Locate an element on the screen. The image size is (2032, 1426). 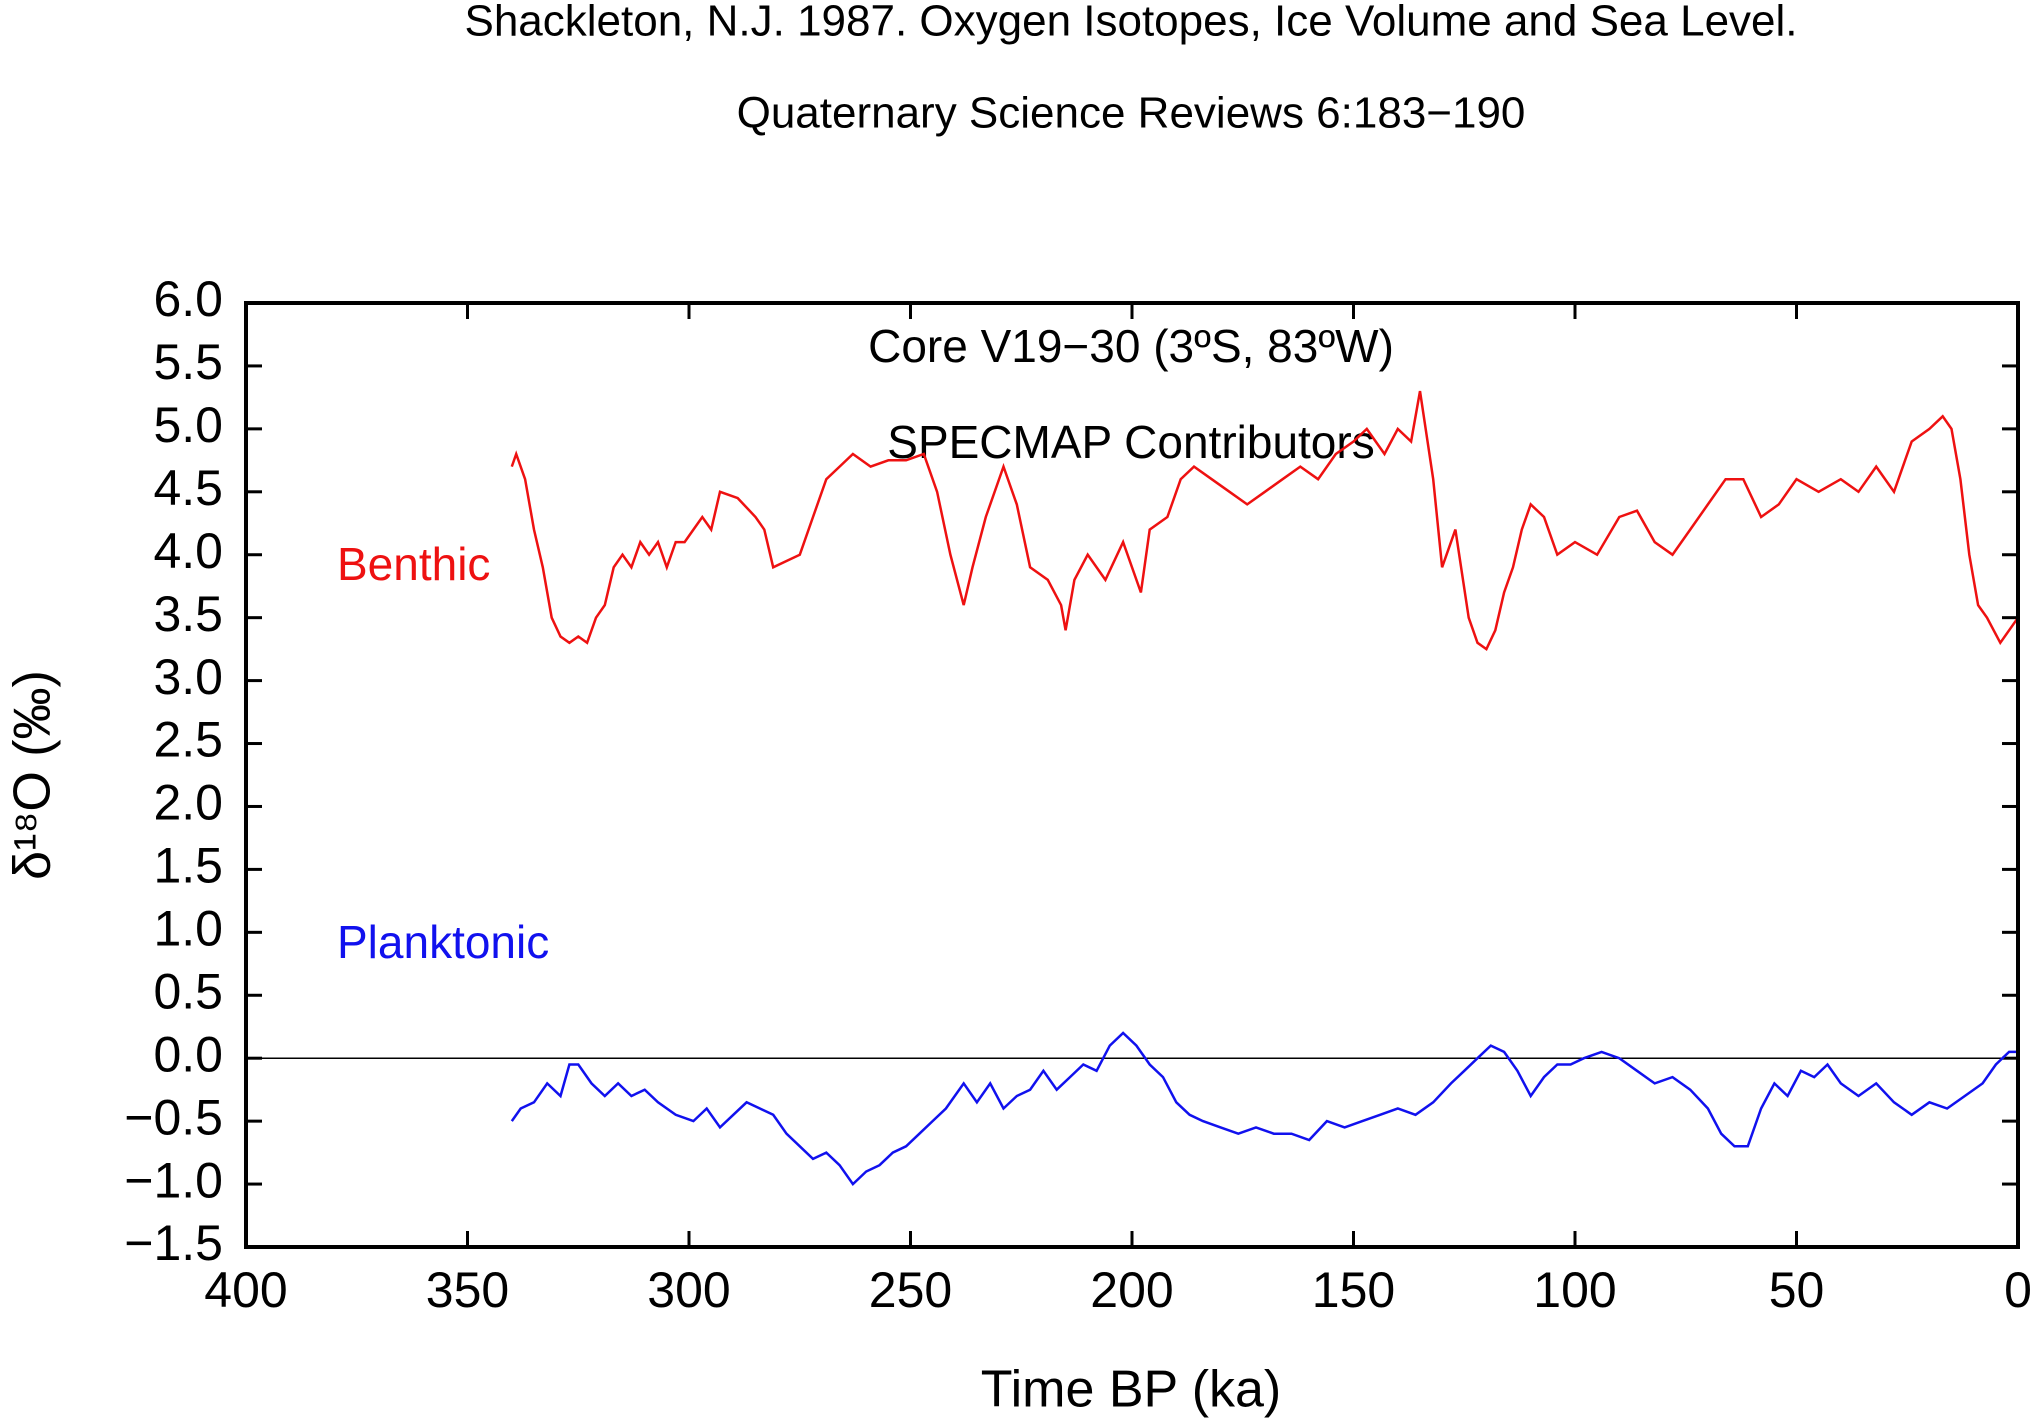
x-tick-label: 300 is located at coordinates (688, 1290).